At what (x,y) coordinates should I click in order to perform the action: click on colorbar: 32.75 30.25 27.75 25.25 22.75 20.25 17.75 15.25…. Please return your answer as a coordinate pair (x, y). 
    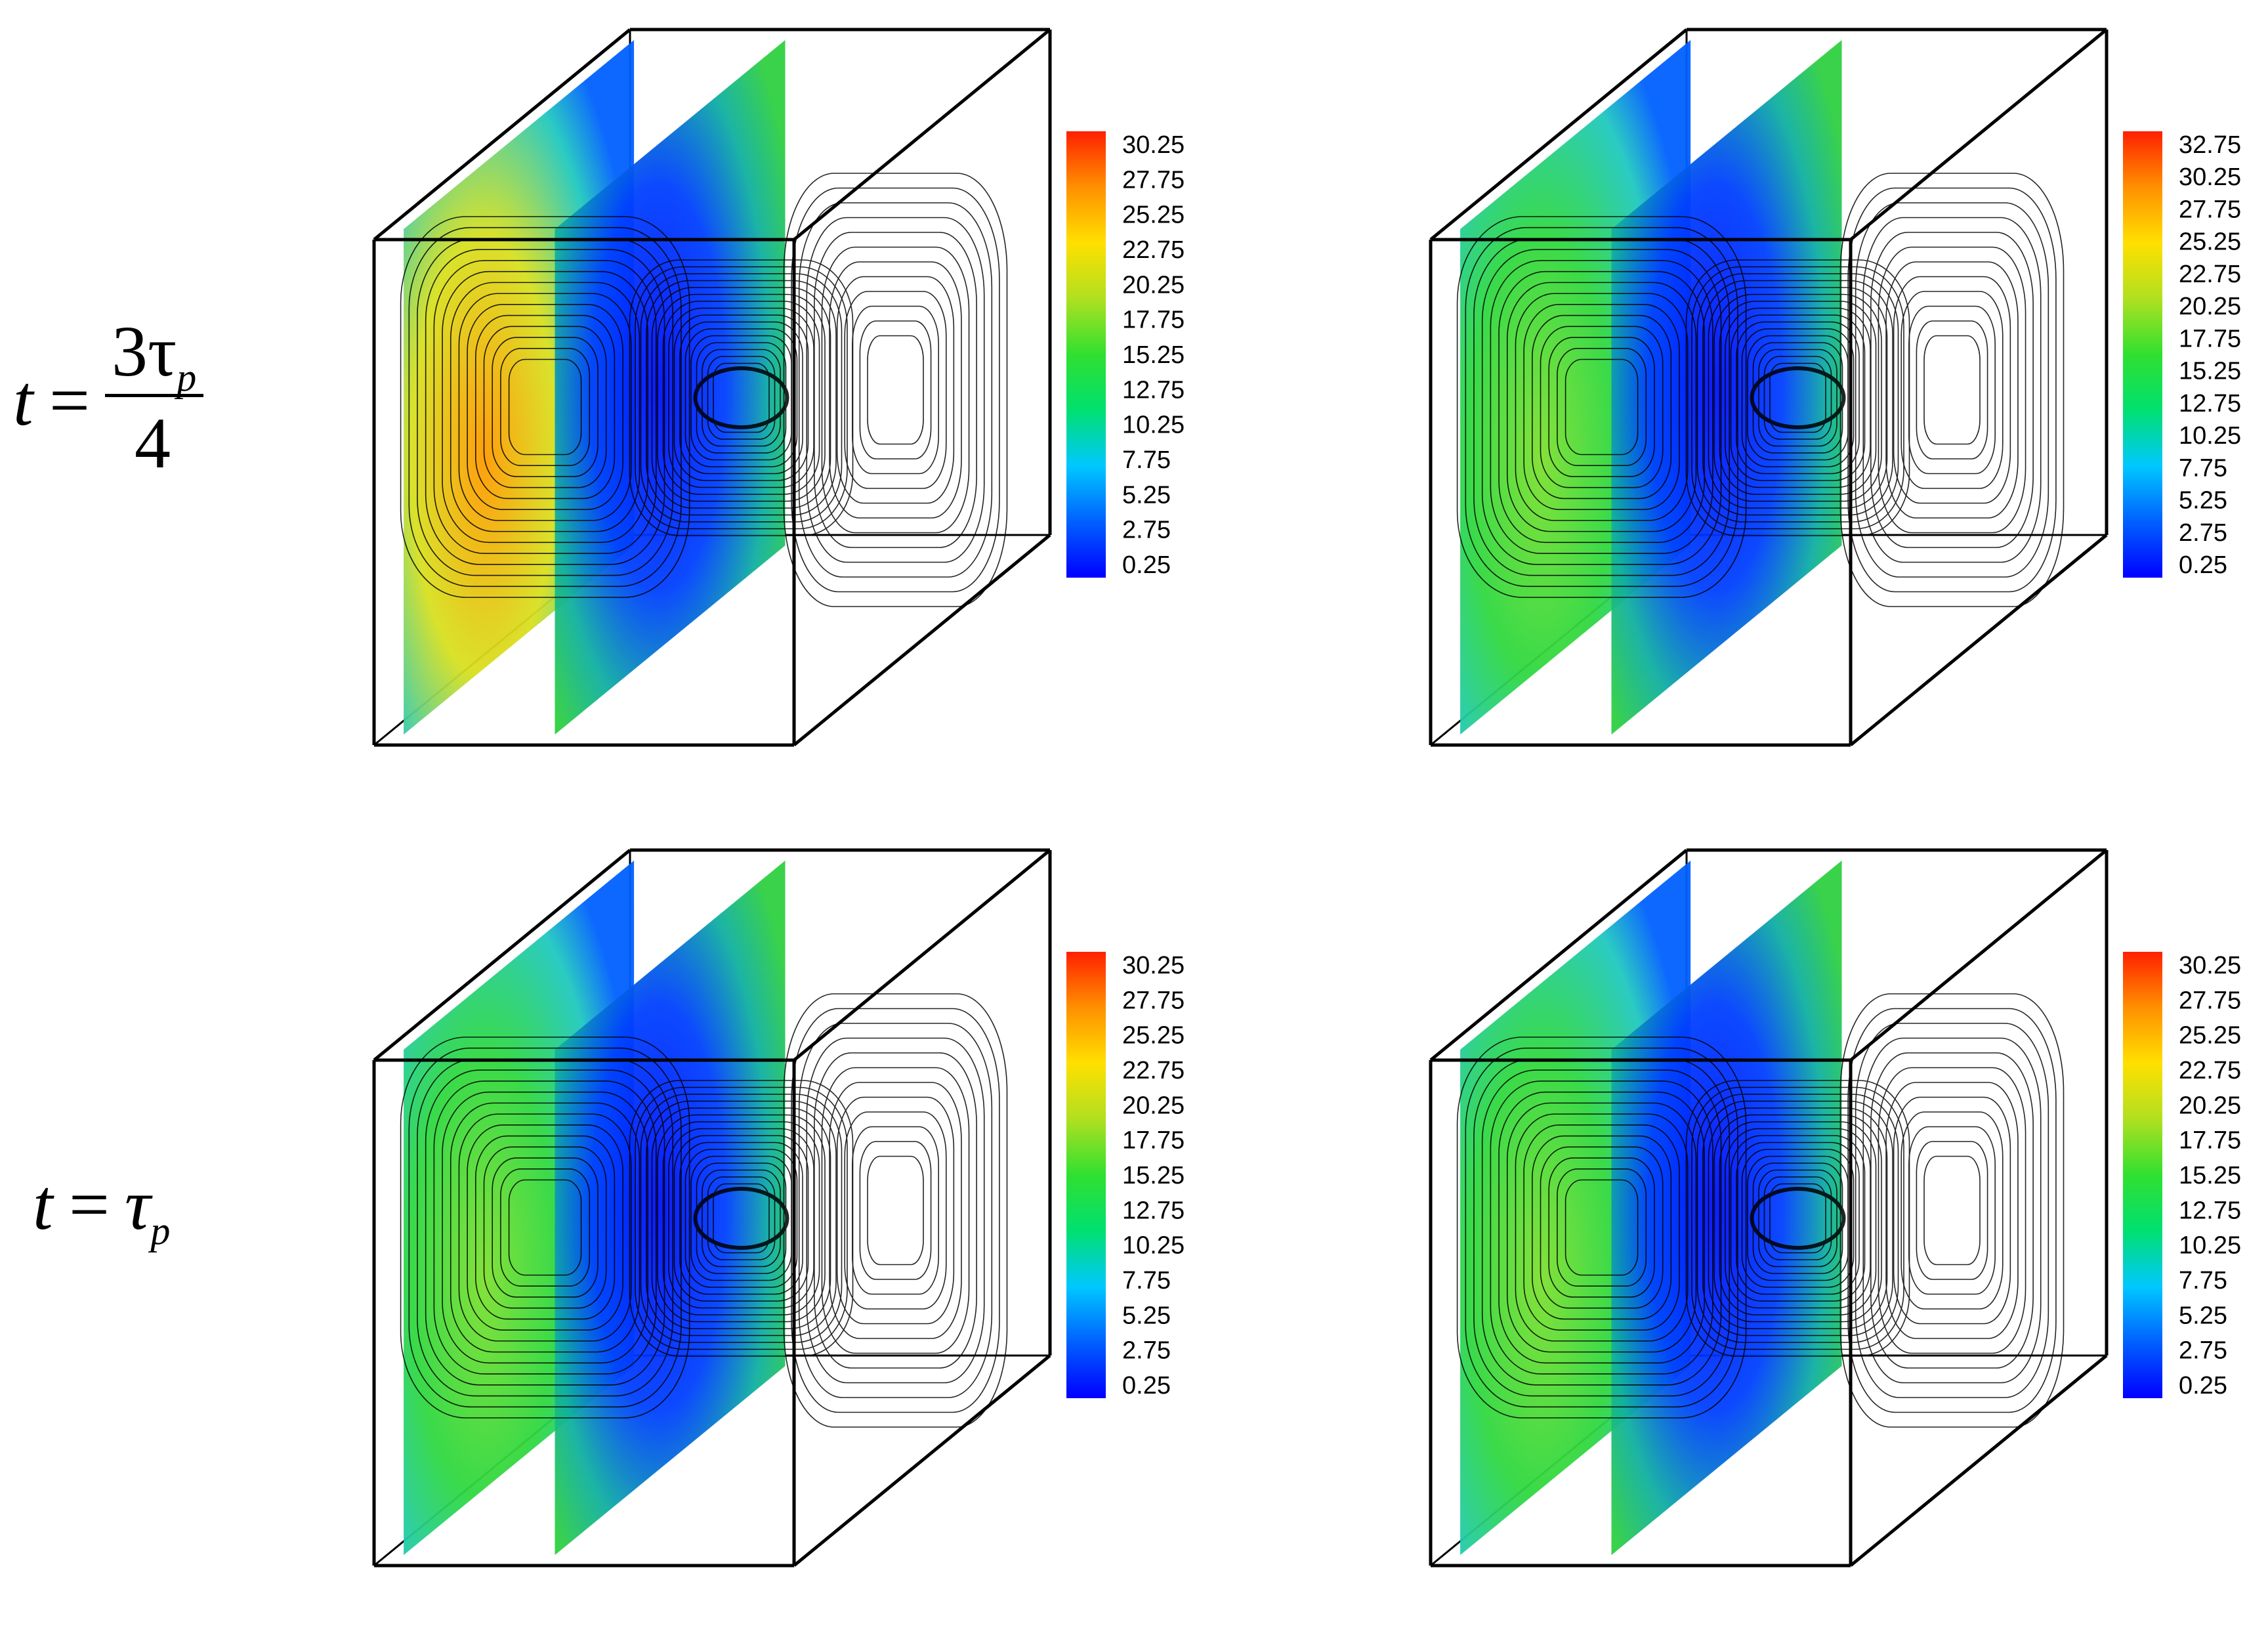
    Looking at the image, I should click on (2182, 355).